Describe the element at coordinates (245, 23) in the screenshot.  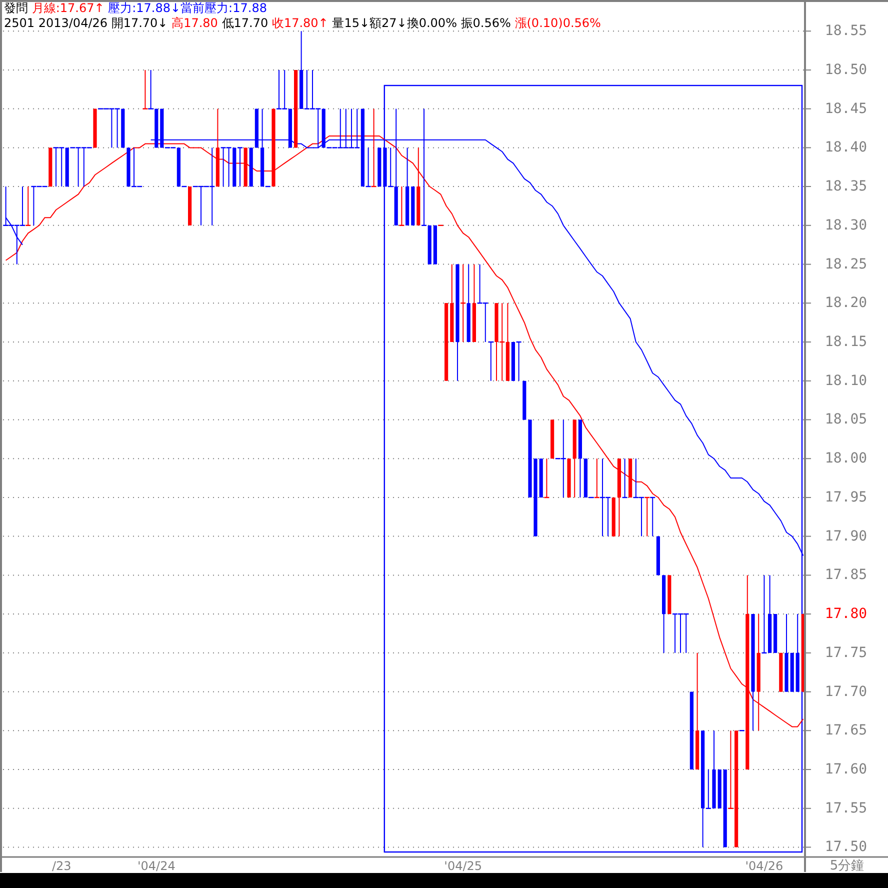
I see `annotation: 低17.70` at that location.